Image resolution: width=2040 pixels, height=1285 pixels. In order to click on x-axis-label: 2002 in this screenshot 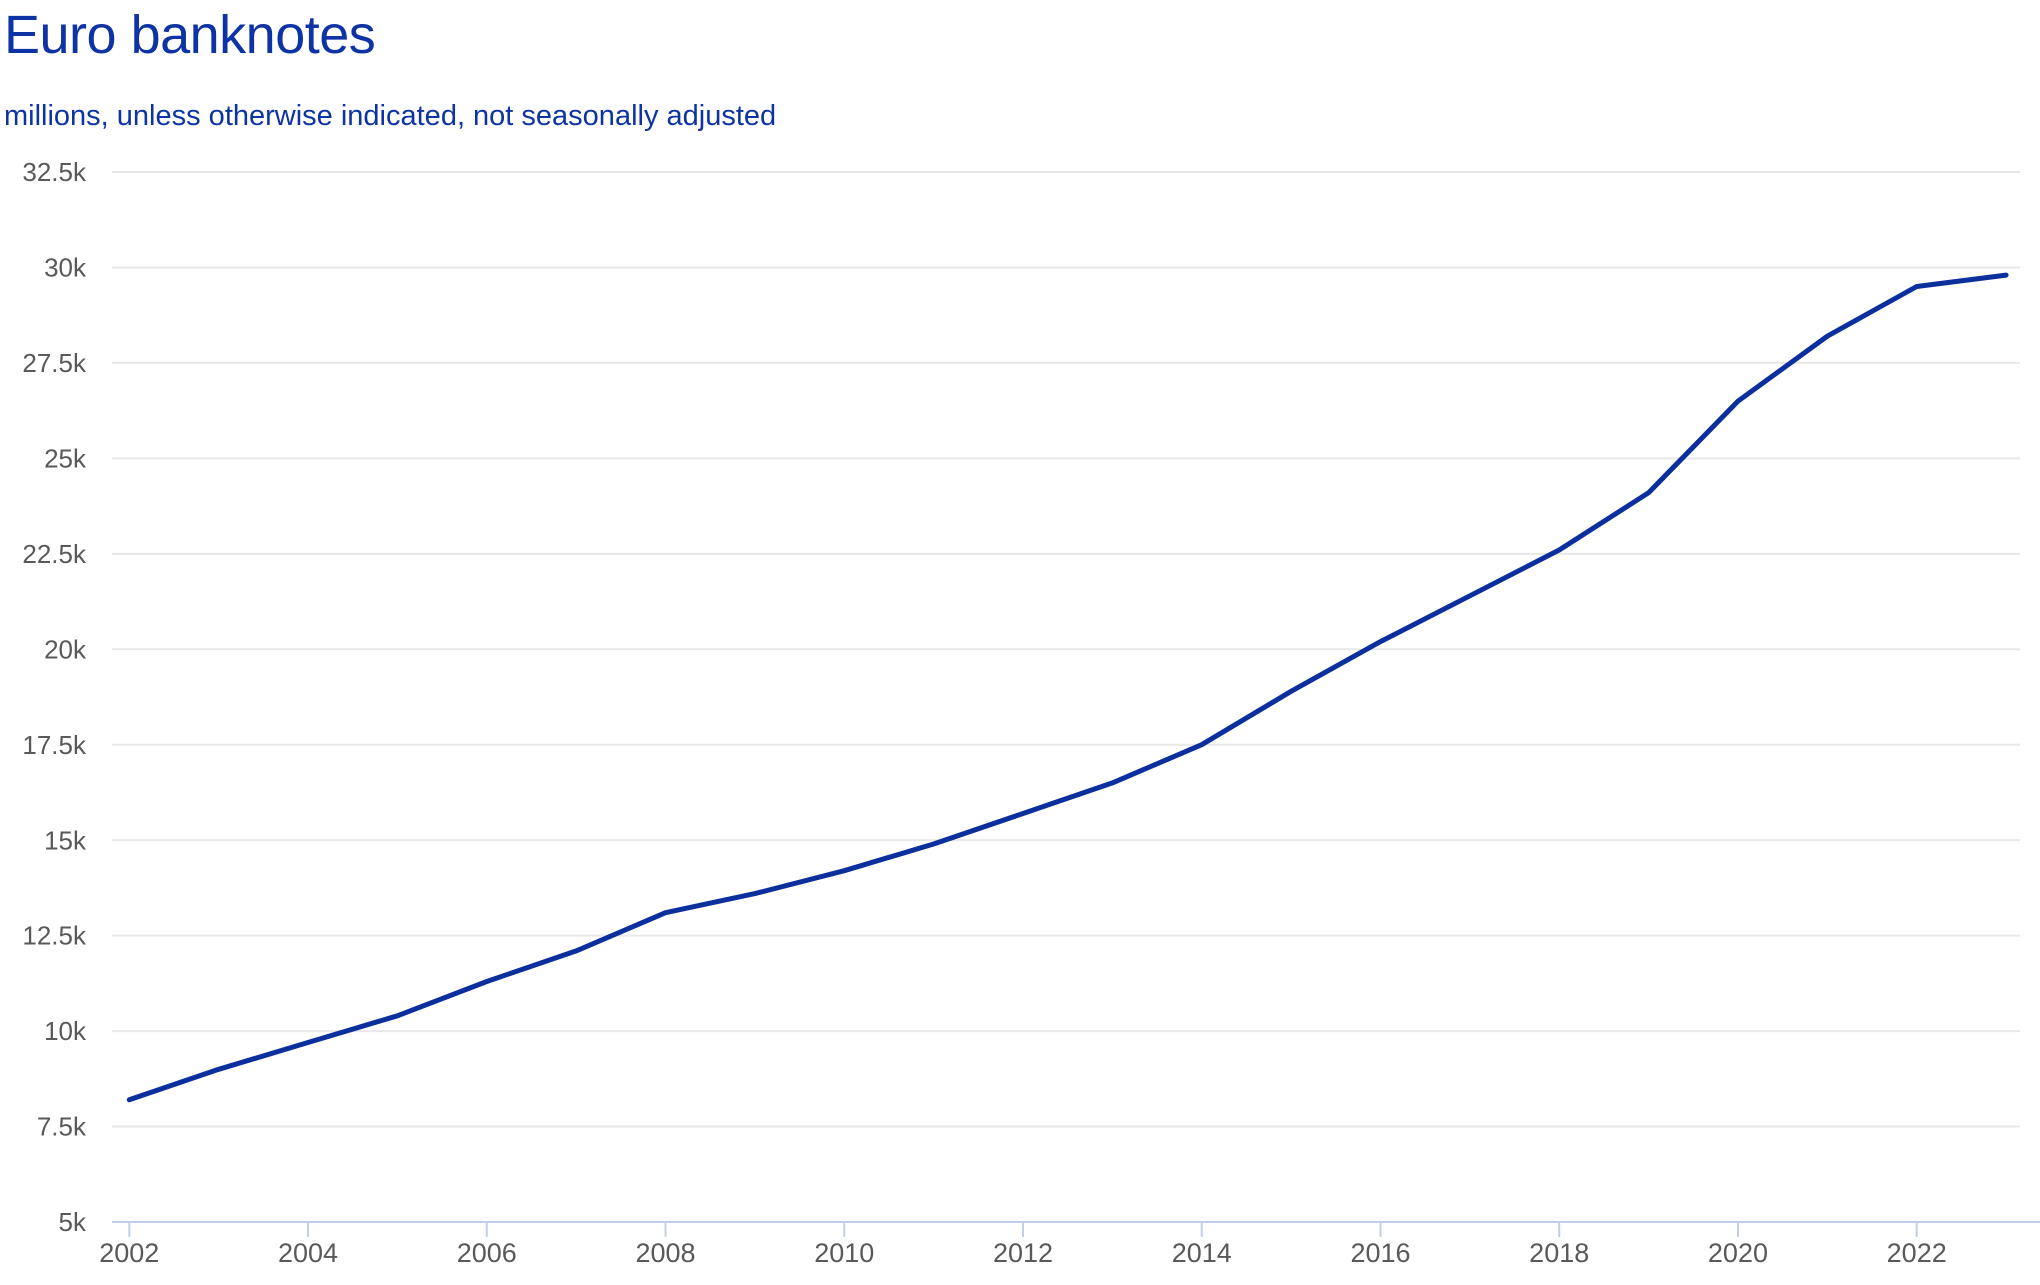, I will do `click(129, 1253)`.